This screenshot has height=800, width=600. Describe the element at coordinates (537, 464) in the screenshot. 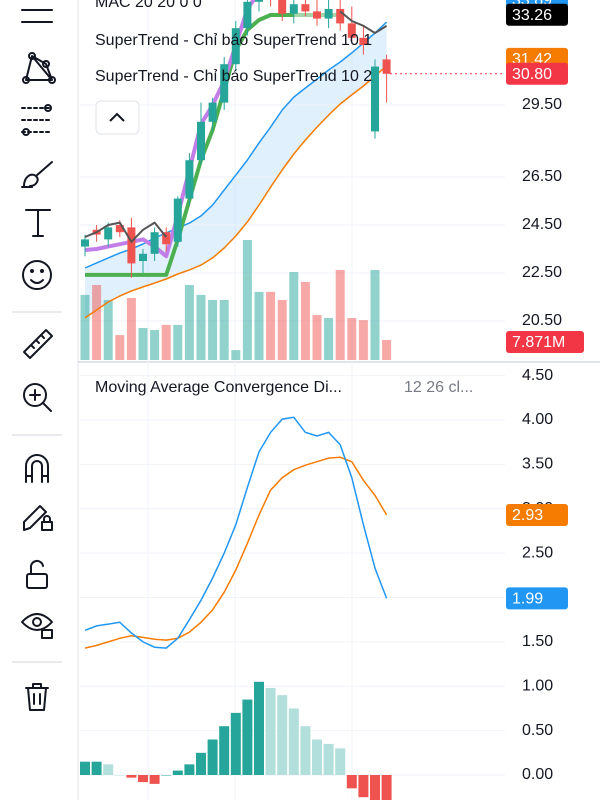

I see `price-label: 3.50` at that location.